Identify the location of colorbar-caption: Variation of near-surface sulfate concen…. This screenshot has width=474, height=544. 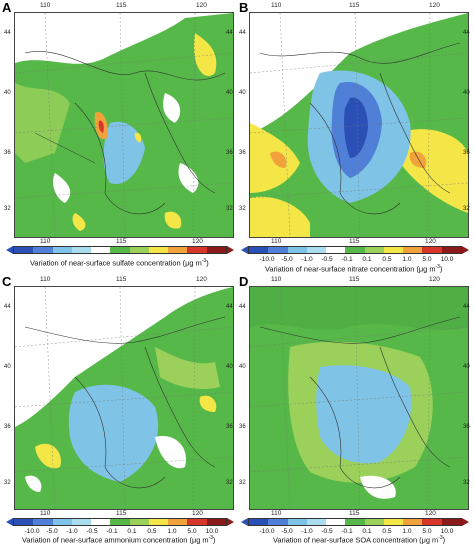
(119, 263).